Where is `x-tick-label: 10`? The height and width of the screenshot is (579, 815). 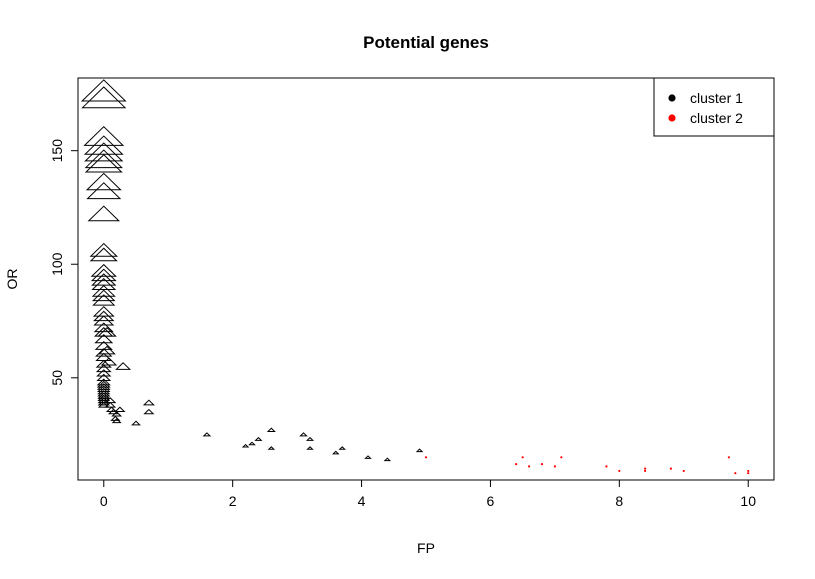
x-tick-label: 10 is located at coordinates (748, 501).